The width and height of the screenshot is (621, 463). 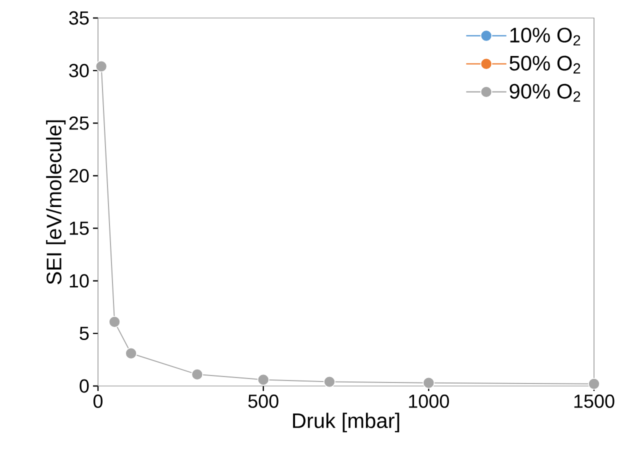 What do you see at coordinates (346, 422) in the screenshot?
I see `x-axis-title: Druk [mbar]` at bounding box center [346, 422].